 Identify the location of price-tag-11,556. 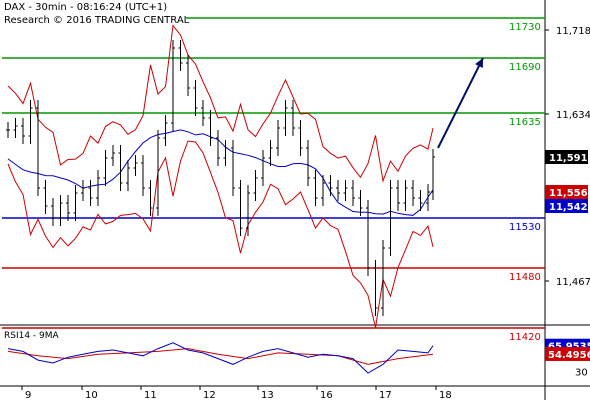
(566, 192).